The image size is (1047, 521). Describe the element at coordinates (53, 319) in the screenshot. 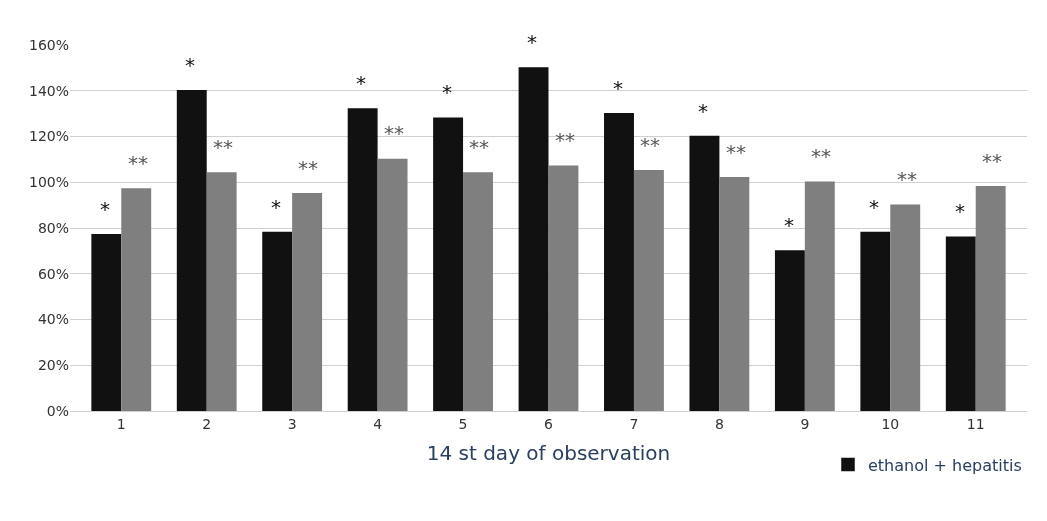

I see `y-tick-label: 40%` at that location.